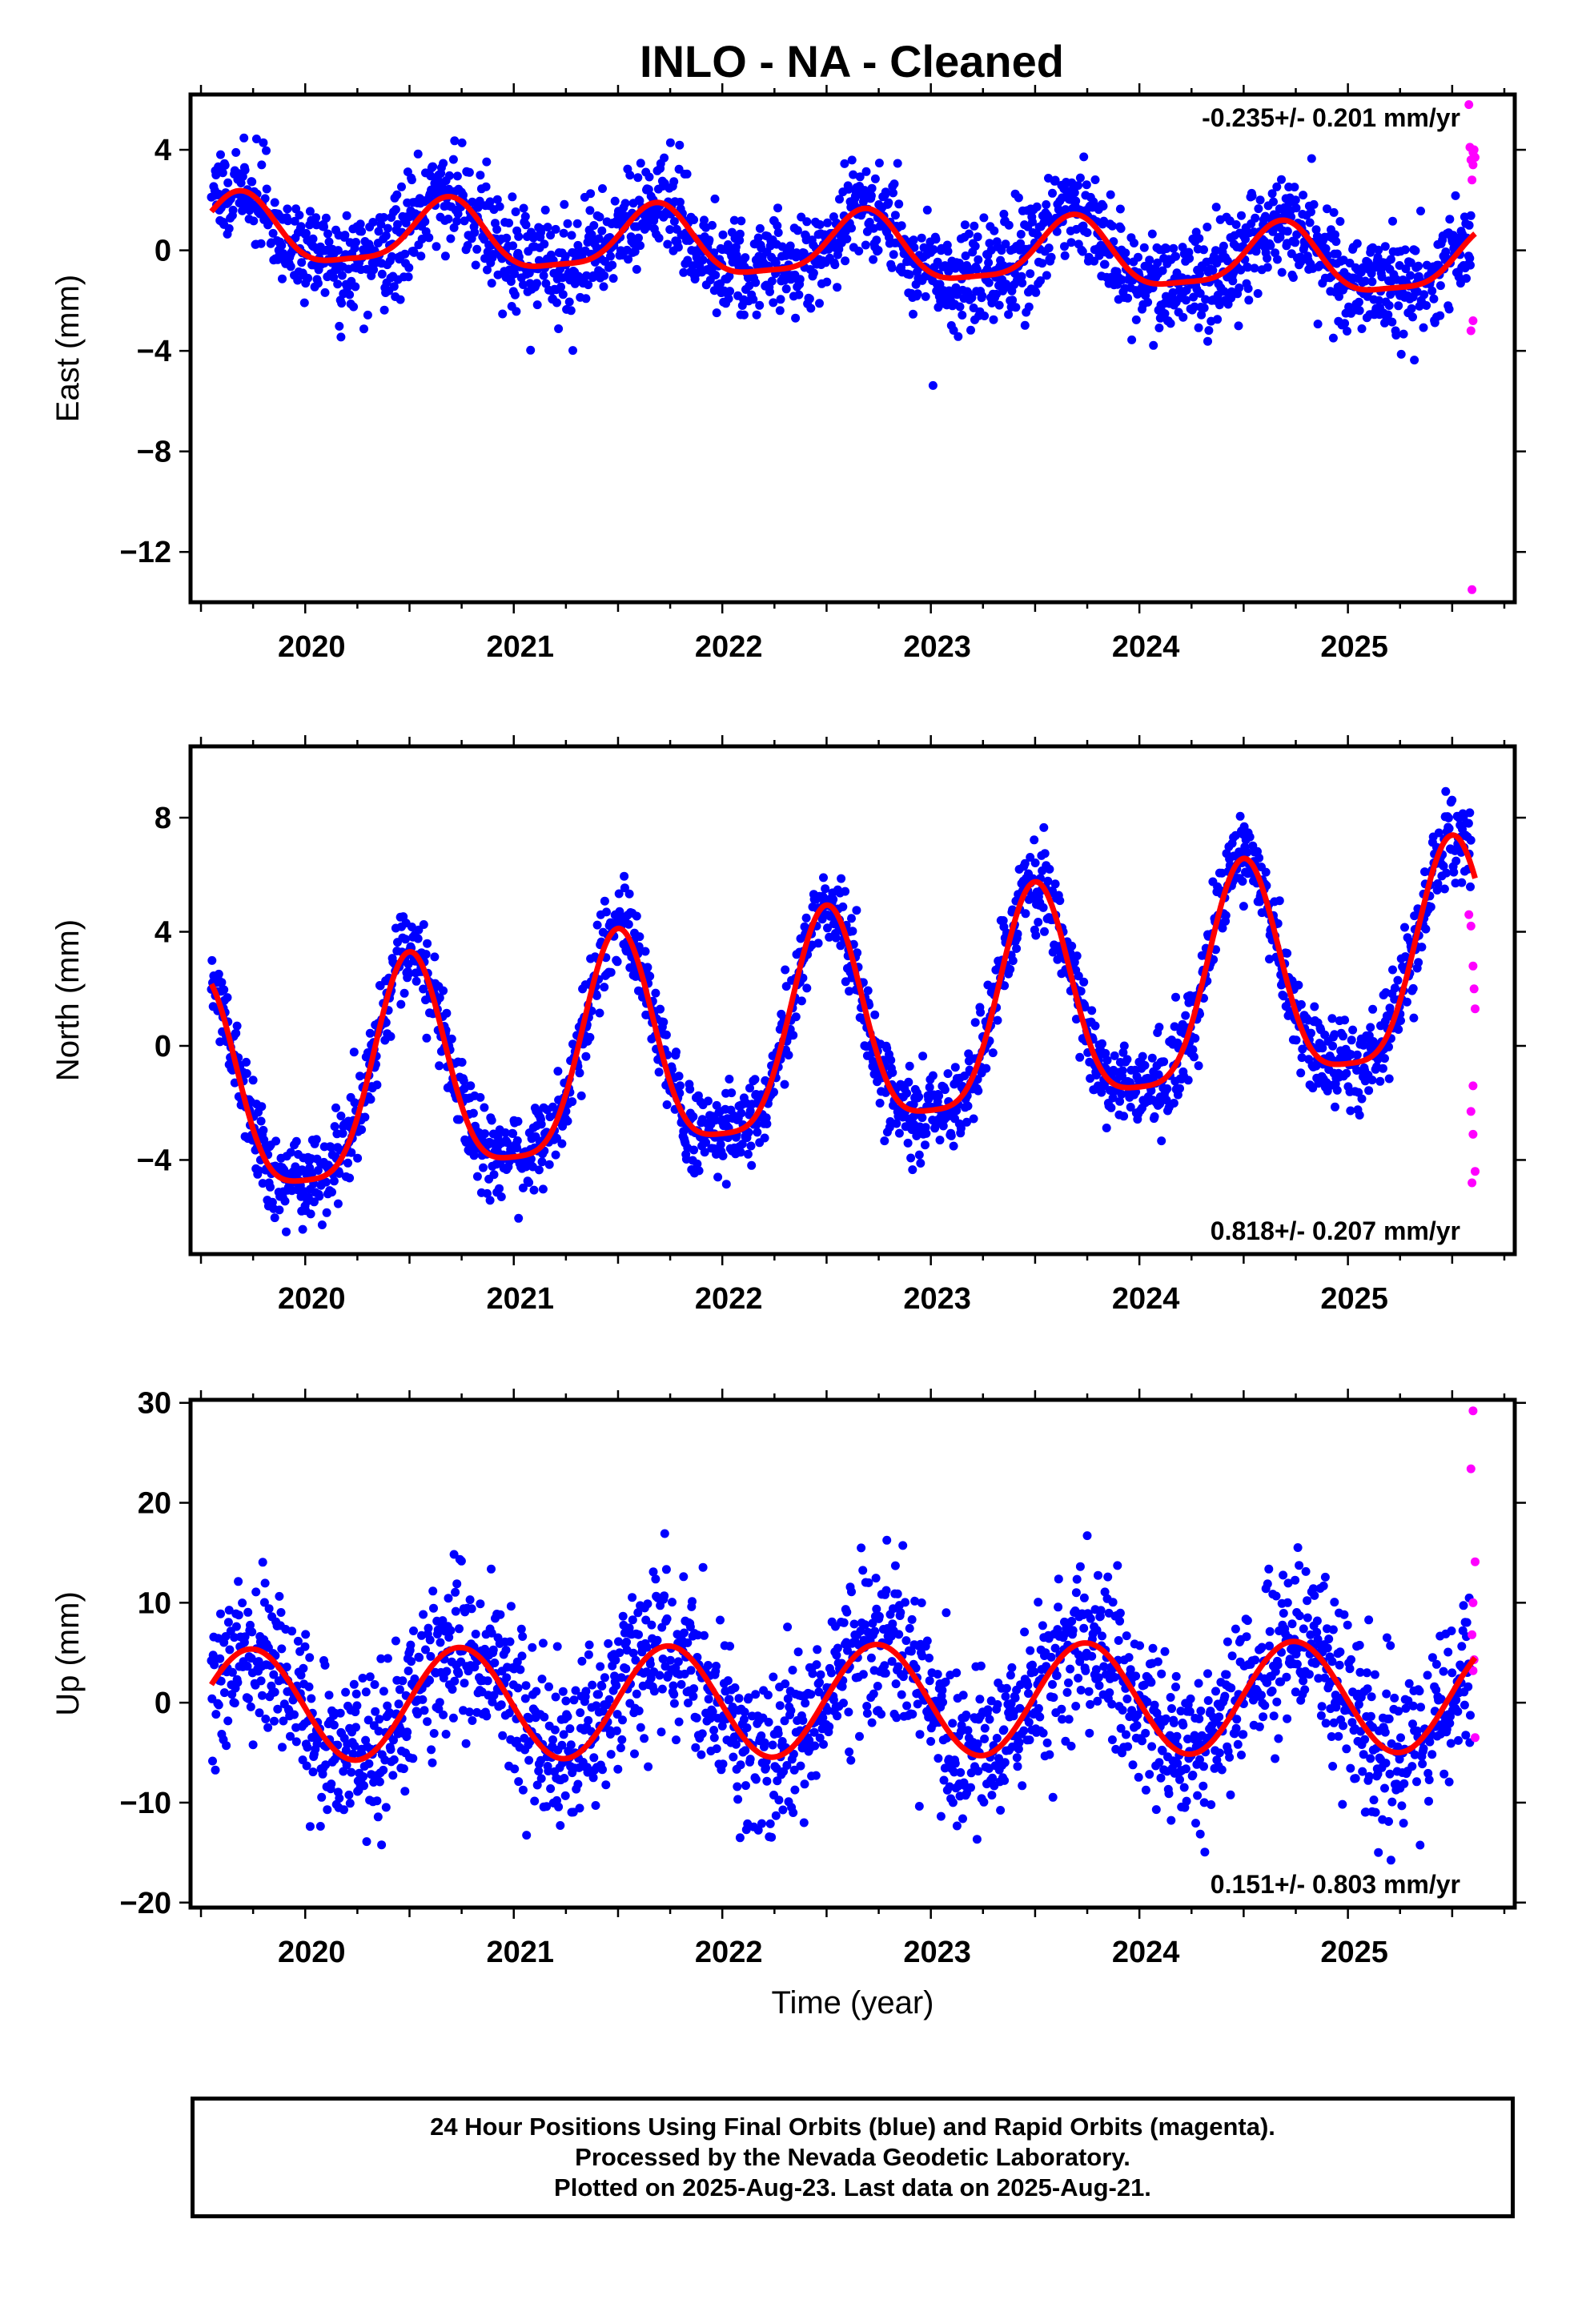 The image size is (1582, 2324). What do you see at coordinates (520, 647) in the screenshot?
I see `x-tick-label: 2021` at bounding box center [520, 647].